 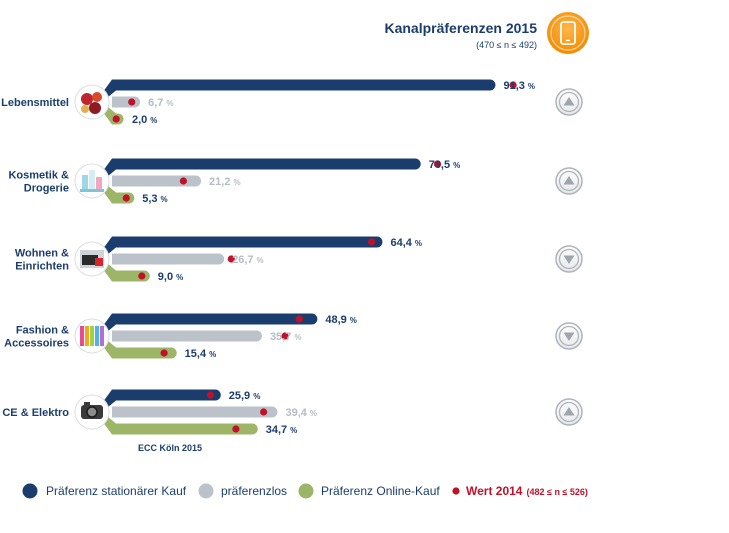 What do you see at coordinates (42, 267) in the screenshot?
I see `category-label: Einrichten` at bounding box center [42, 267].